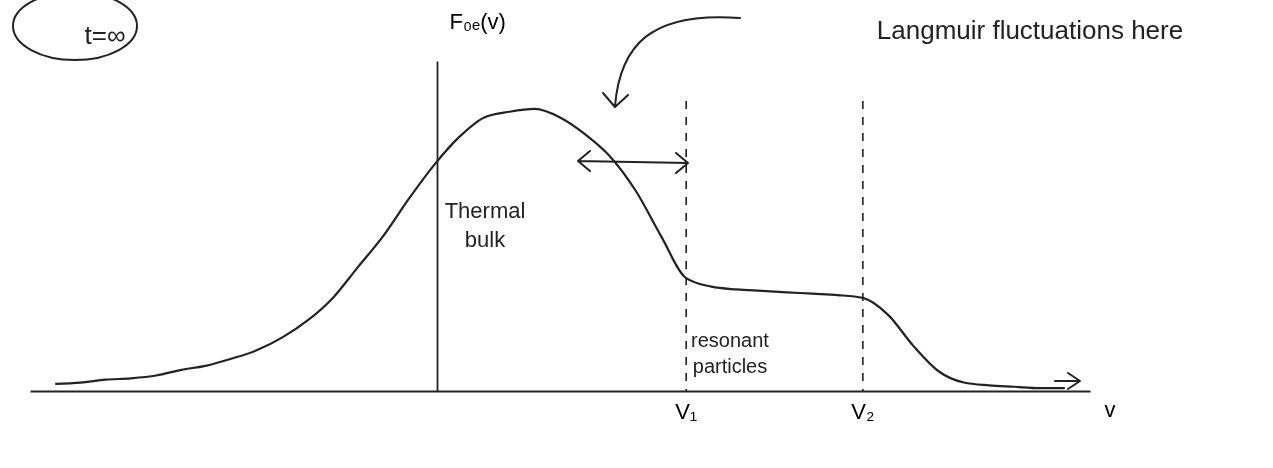 The height and width of the screenshot is (468, 1273). Describe the element at coordinates (105, 35) in the screenshot. I see `text: t=∞` at that location.